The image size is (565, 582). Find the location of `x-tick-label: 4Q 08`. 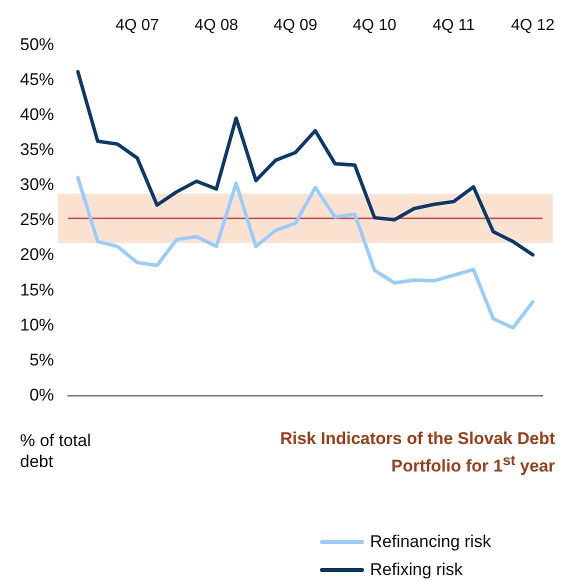

x-tick-label: 4Q 08 is located at coordinates (216, 25).